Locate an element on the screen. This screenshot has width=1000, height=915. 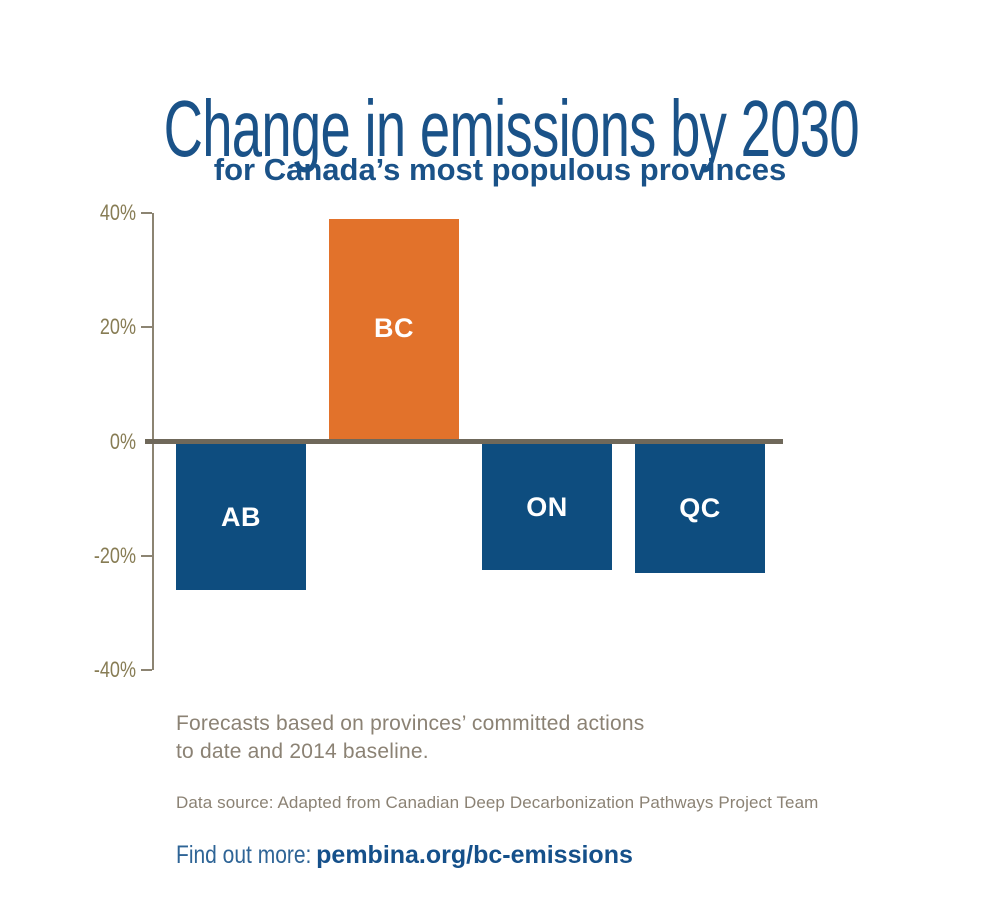
bar-label-on: ON is located at coordinates (547, 506).